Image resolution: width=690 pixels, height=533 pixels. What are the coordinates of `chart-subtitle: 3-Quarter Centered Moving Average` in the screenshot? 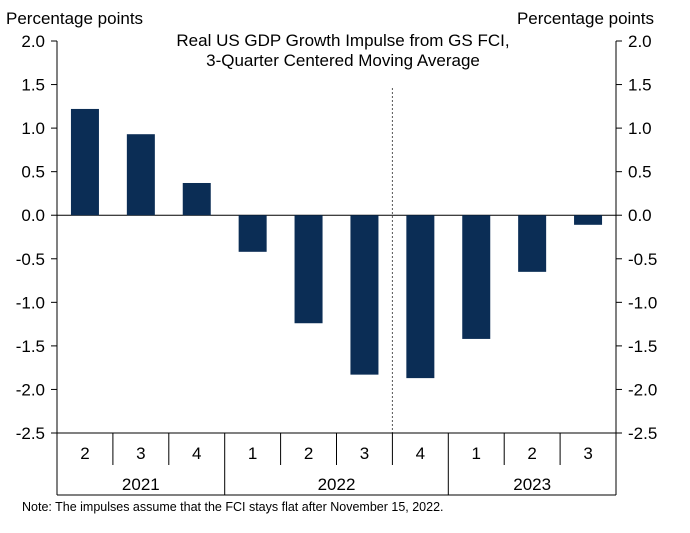 It's located at (343, 60).